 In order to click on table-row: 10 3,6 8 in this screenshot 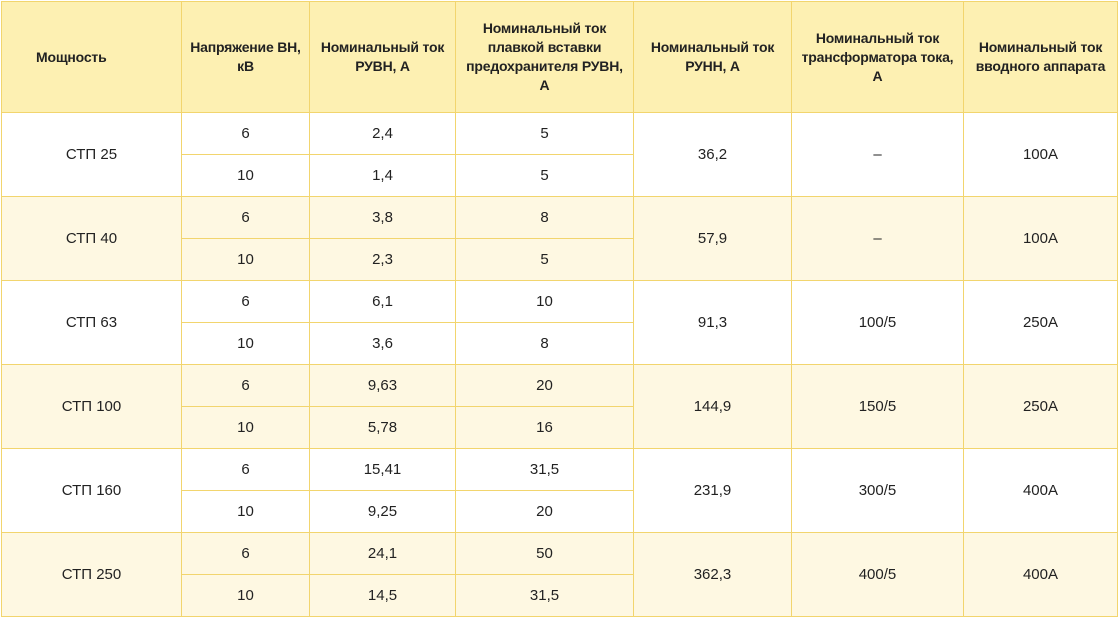, I will do `click(560, 343)`.